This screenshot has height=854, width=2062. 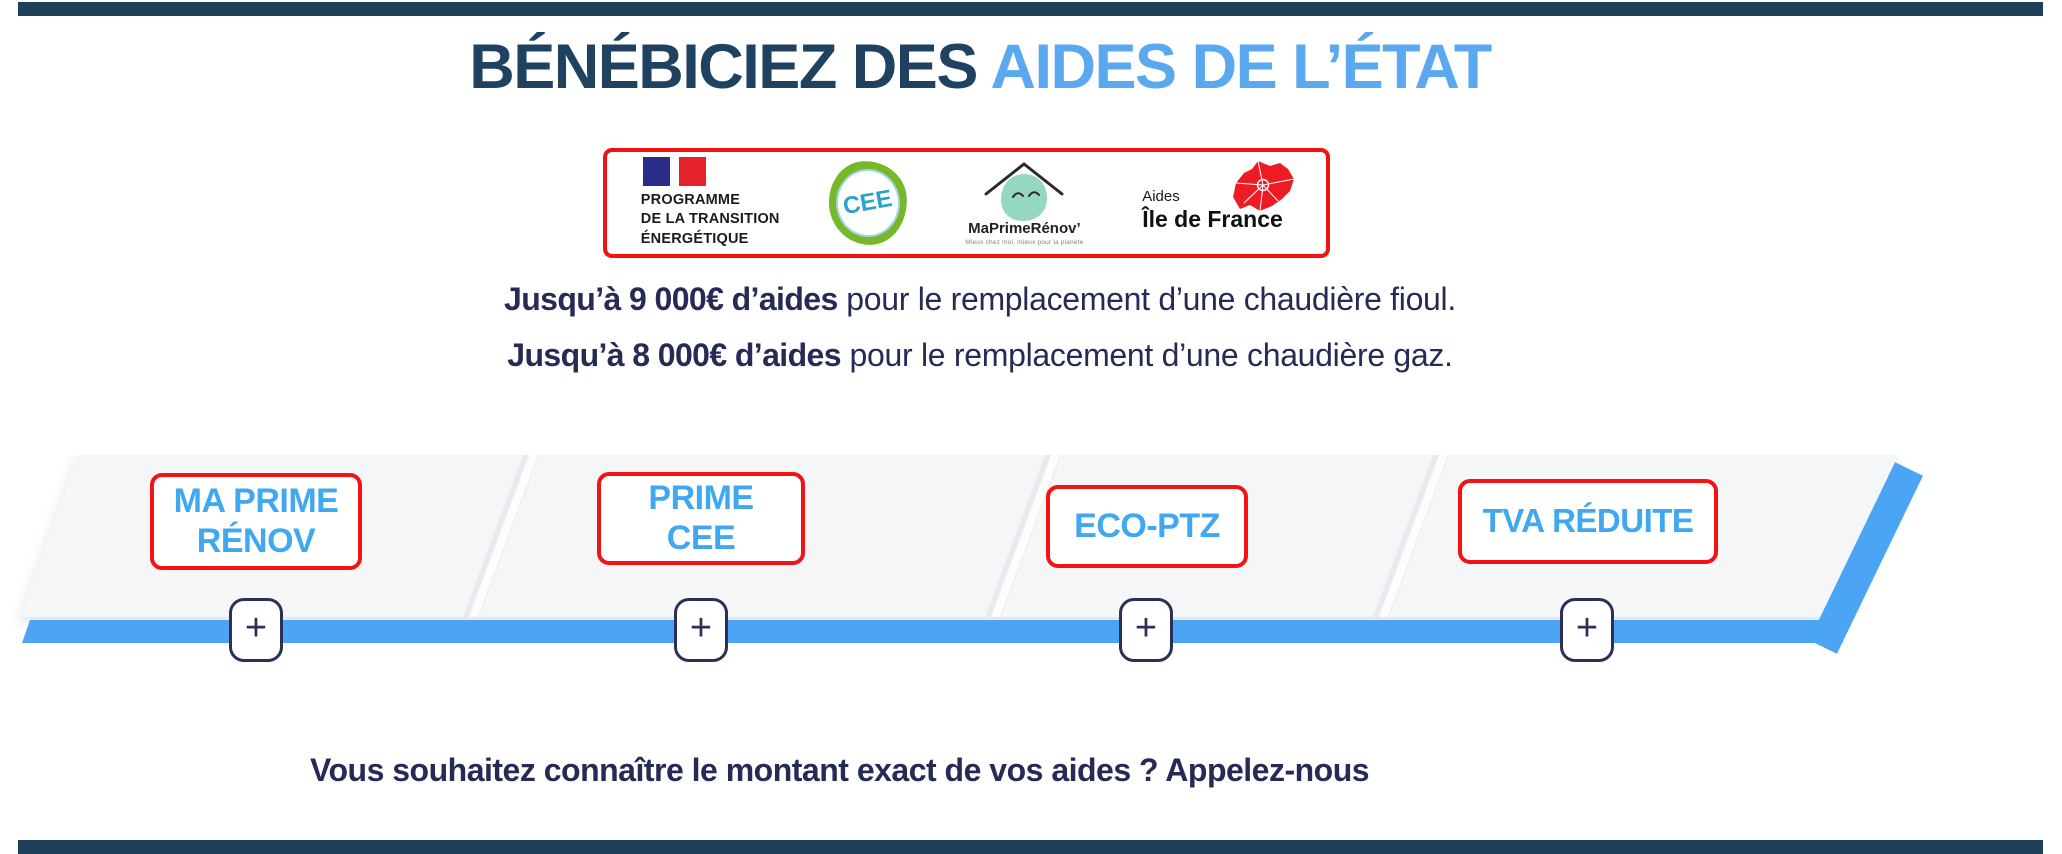 I want to click on page-title: BÉNÉBICIEZ DES AIDES DE L’ÉTAT, so click(x=980, y=67).